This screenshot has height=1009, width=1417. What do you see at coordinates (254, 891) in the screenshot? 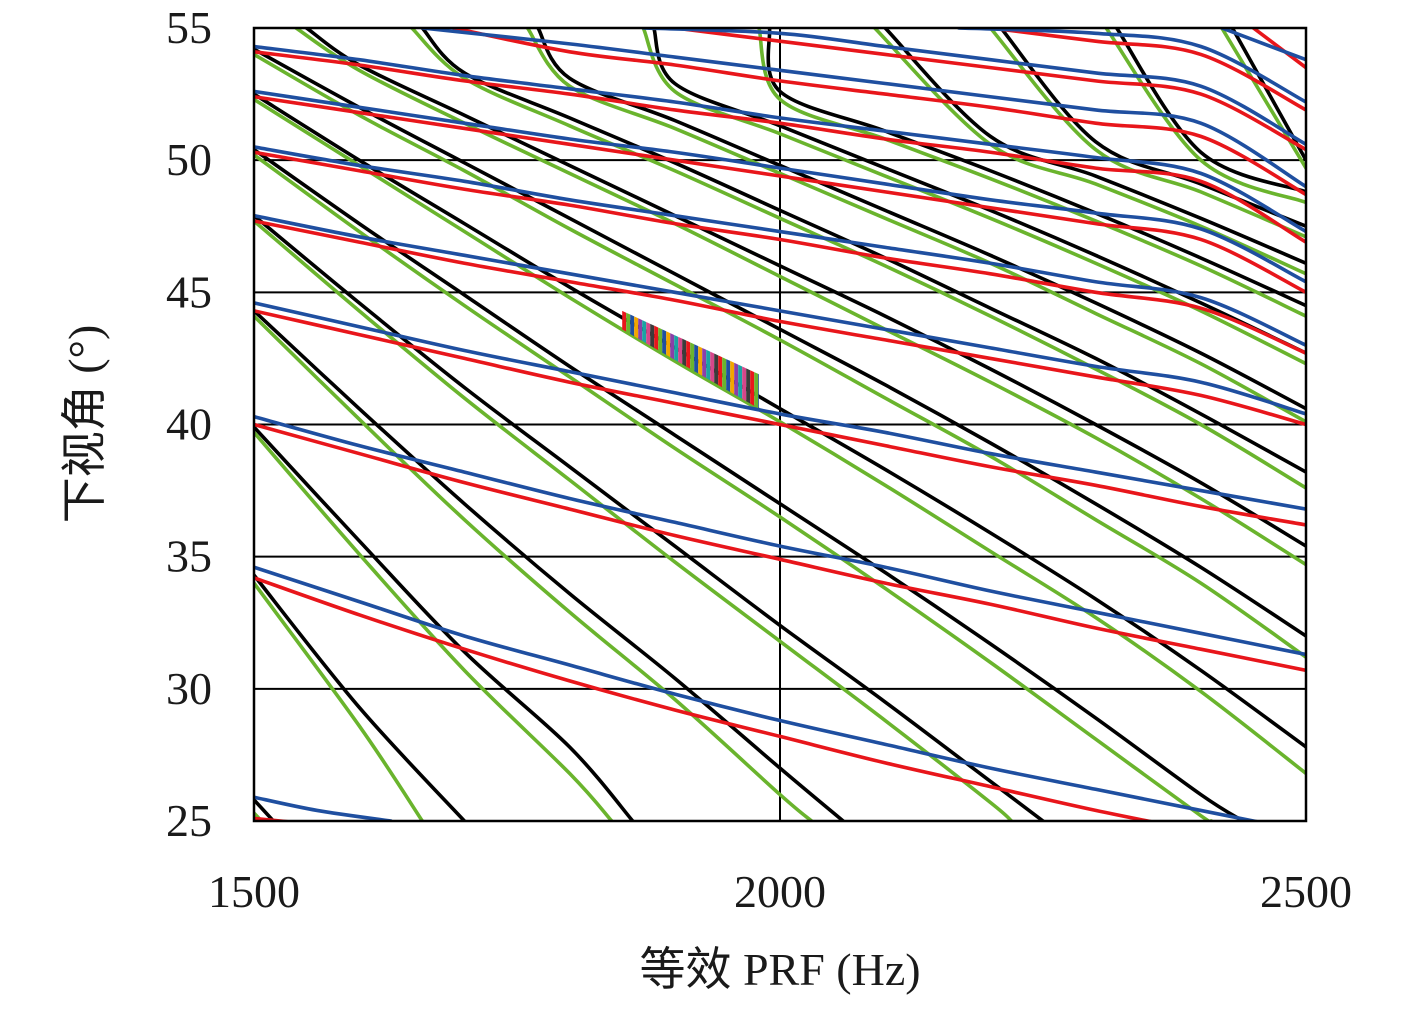
I see `x-tick-label: 1500` at bounding box center [254, 891].